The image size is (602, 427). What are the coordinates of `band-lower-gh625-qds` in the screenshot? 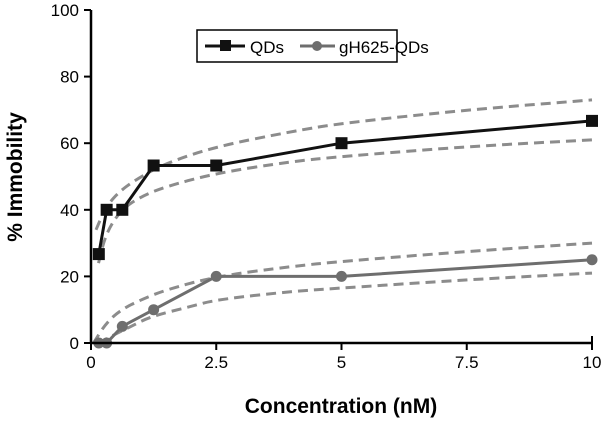 It's located at (345, 308).